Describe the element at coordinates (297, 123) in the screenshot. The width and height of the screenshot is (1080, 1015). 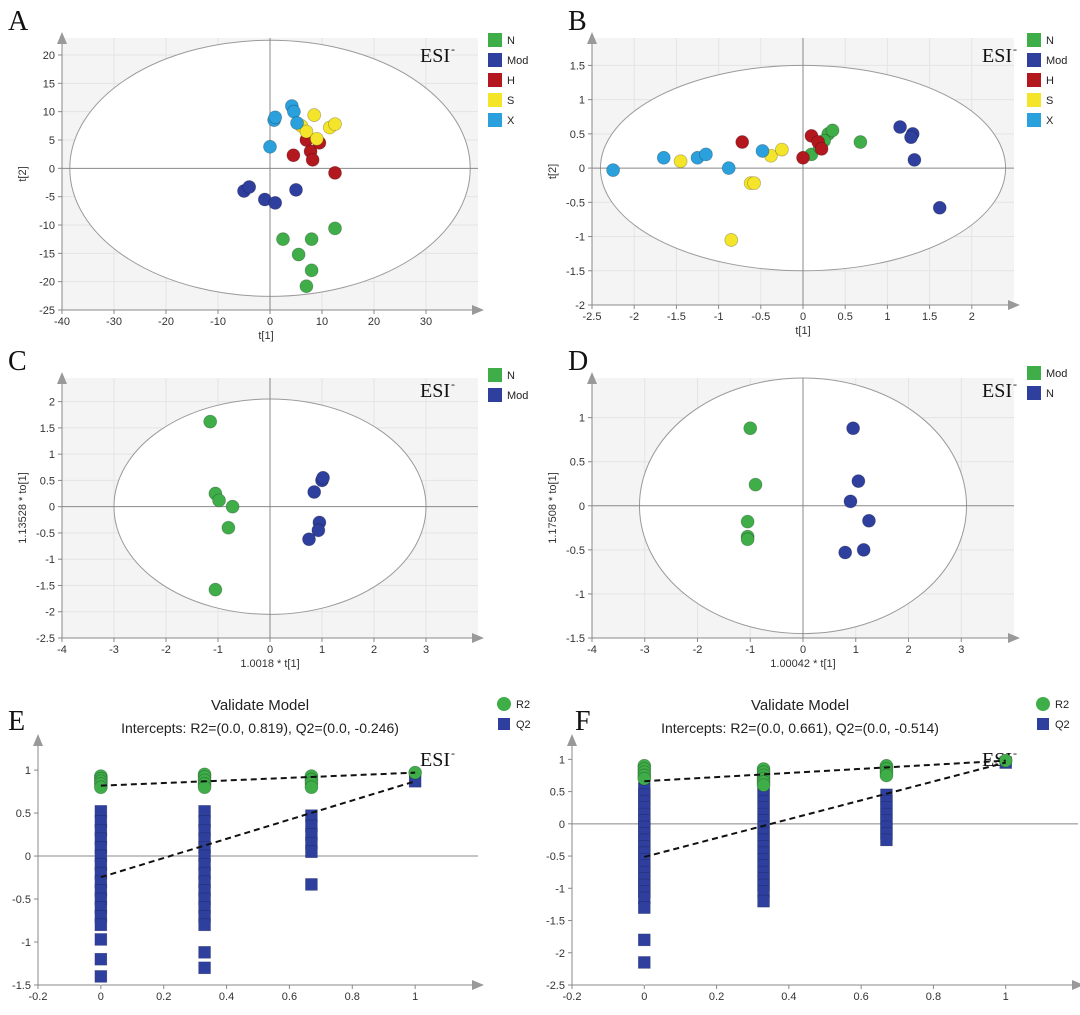
I see `data-point-x` at that location.